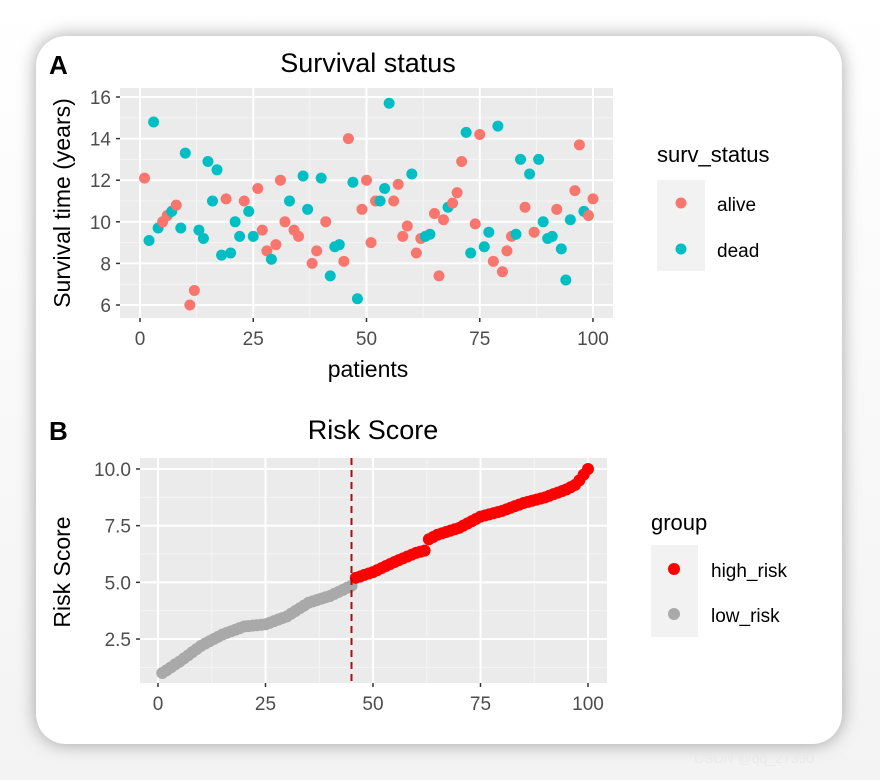 This screenshot has height=780, width=880. Describe the element at coordinates (736, 205) in the screenshot. I see `legend-label-alive: alive` at that location.